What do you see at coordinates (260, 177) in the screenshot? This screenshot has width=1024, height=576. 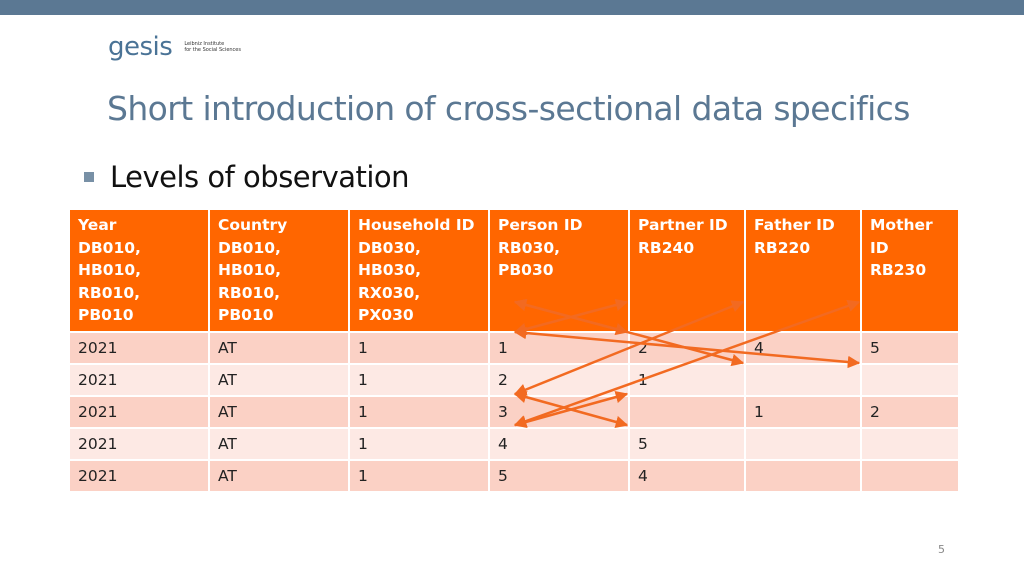 I see `bullet-text: Levels of observation` at bounding box center [260, 177].